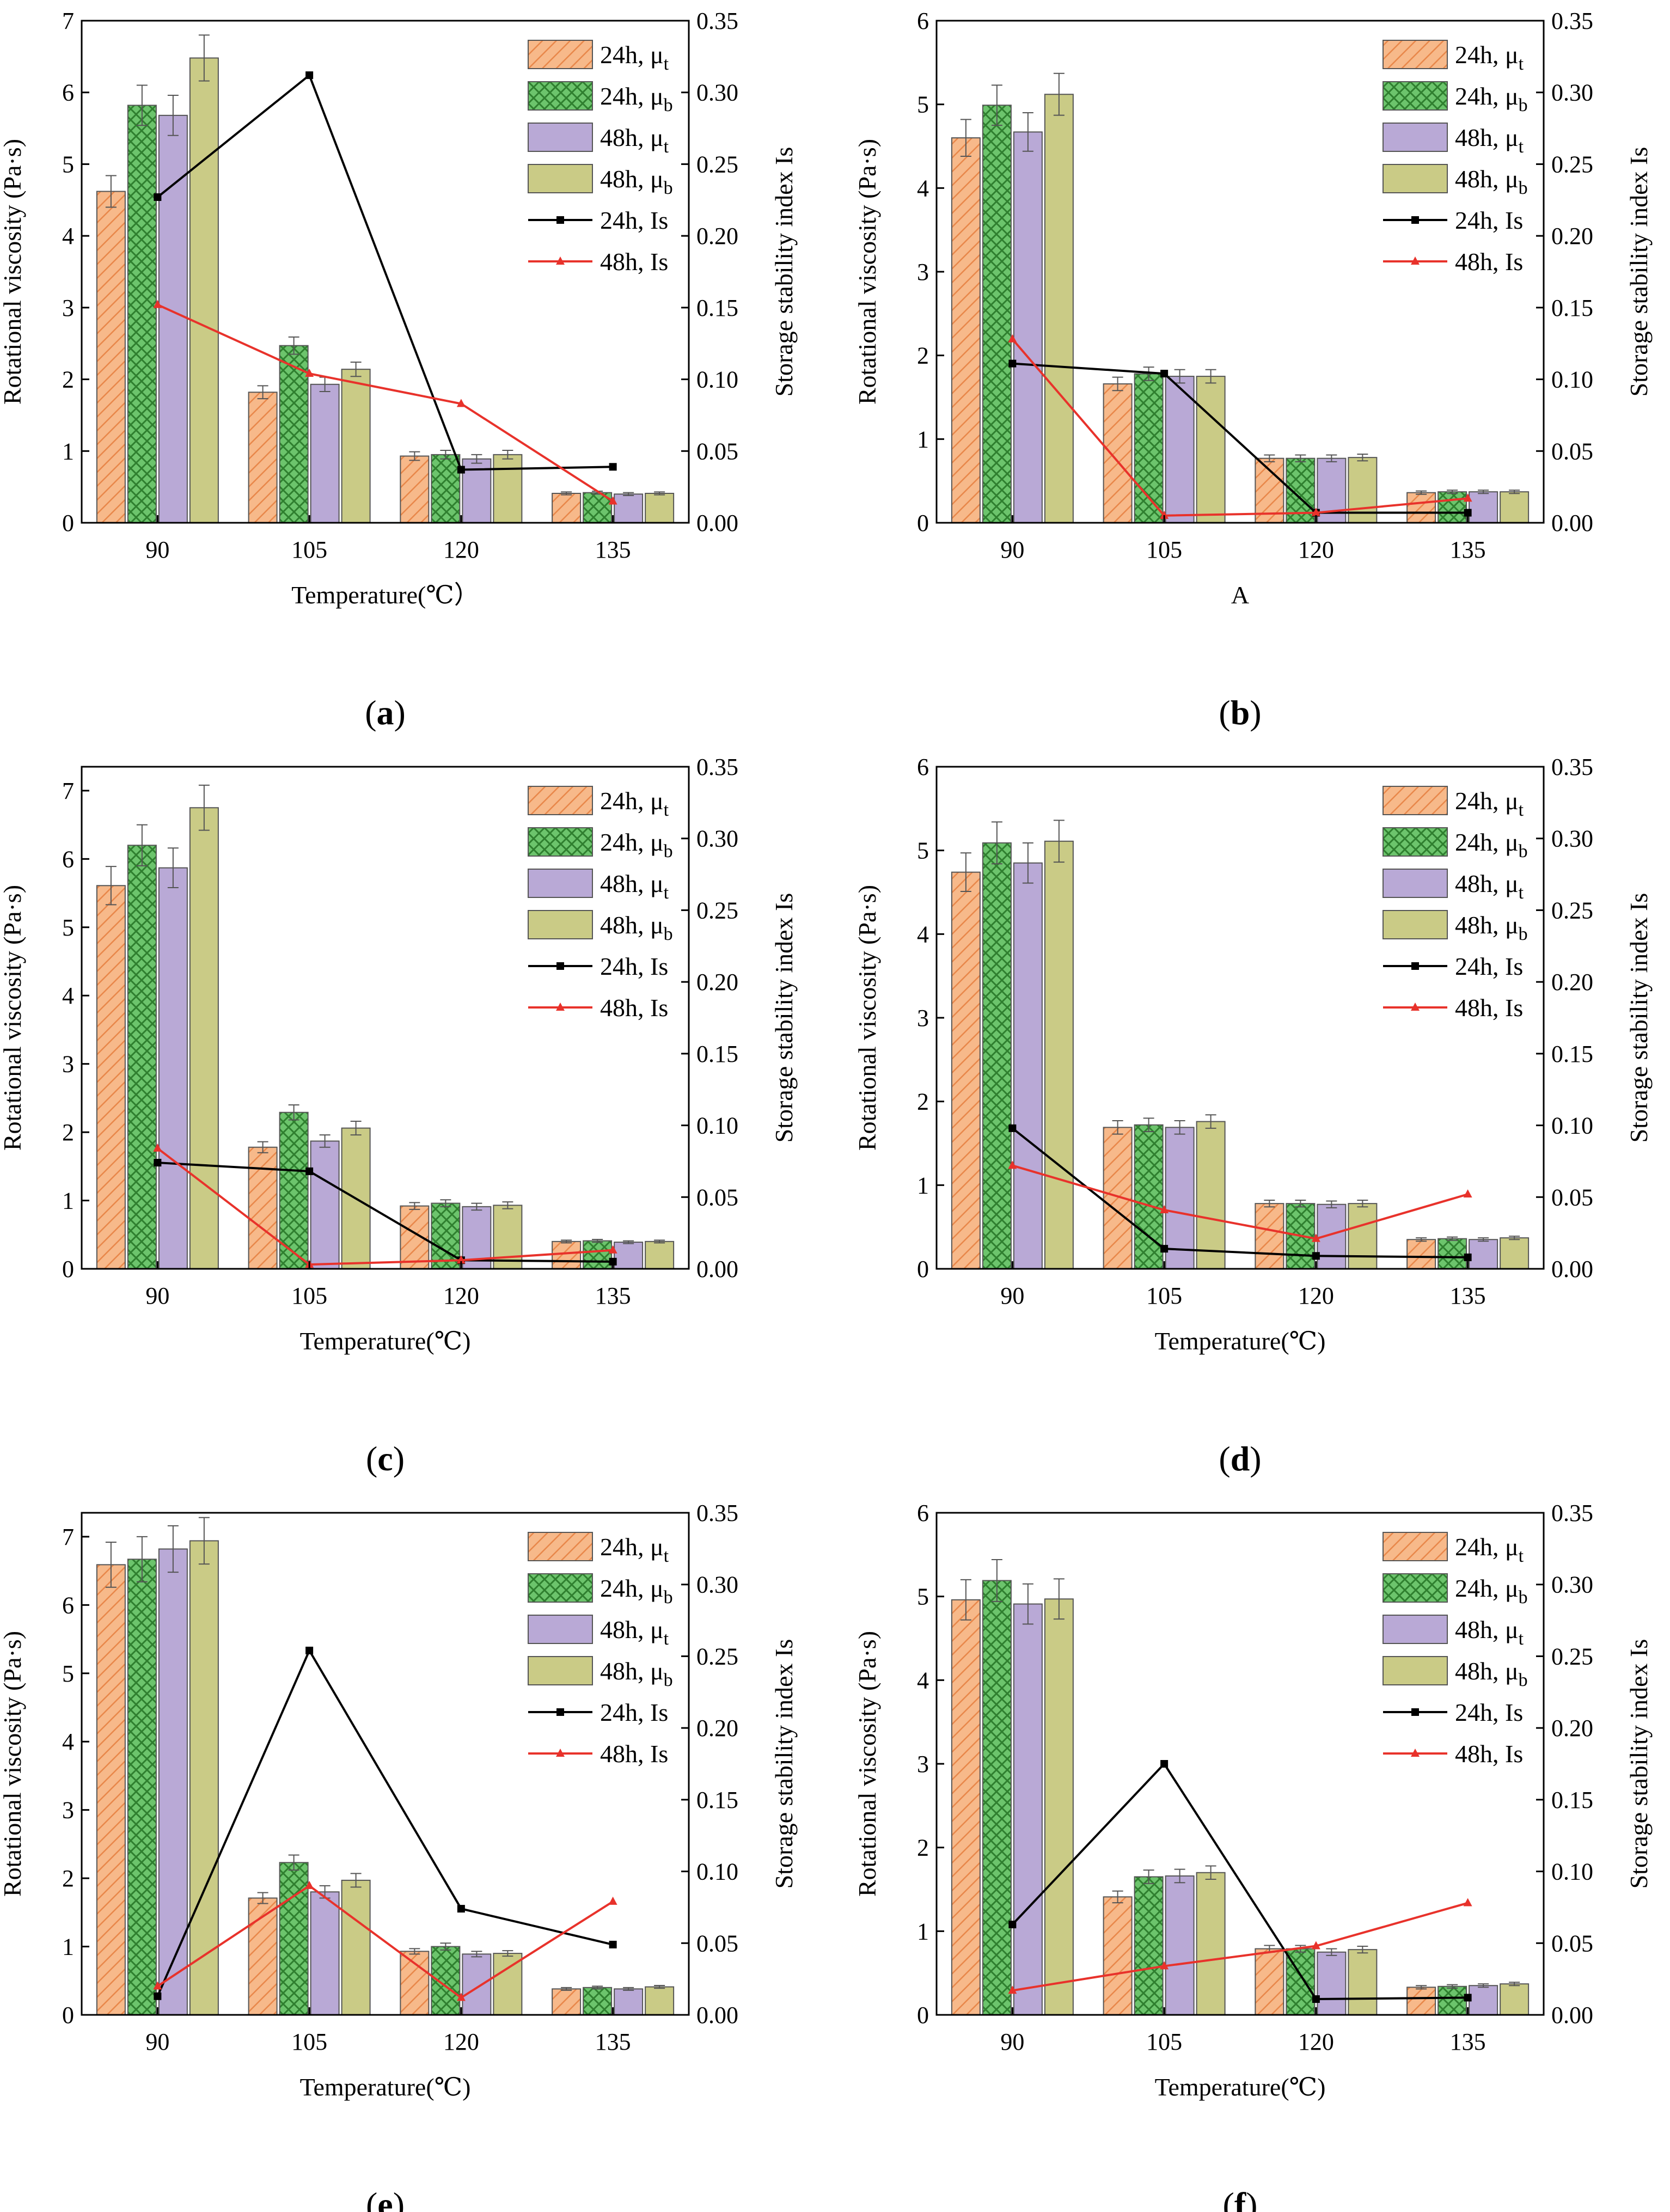  Describe the element at coordinates (717, 1269) in the screenshot. I see `right-tick-label-c-0.00: 0.00` at that location.